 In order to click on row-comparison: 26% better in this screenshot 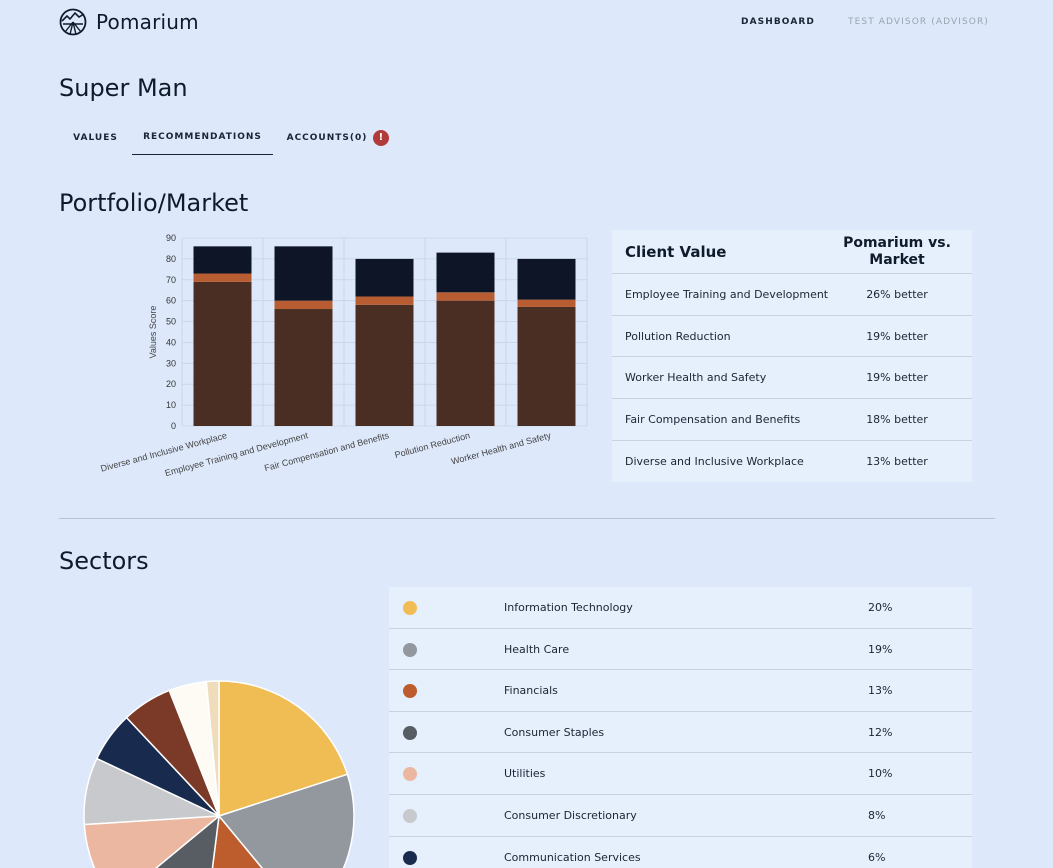, I will do `click(897, 294)`.